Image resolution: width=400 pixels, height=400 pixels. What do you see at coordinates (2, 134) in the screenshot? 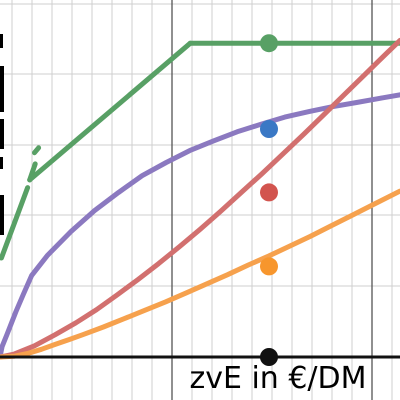
I see `y-axis-label-fragment` at bounding box center [2, 134].